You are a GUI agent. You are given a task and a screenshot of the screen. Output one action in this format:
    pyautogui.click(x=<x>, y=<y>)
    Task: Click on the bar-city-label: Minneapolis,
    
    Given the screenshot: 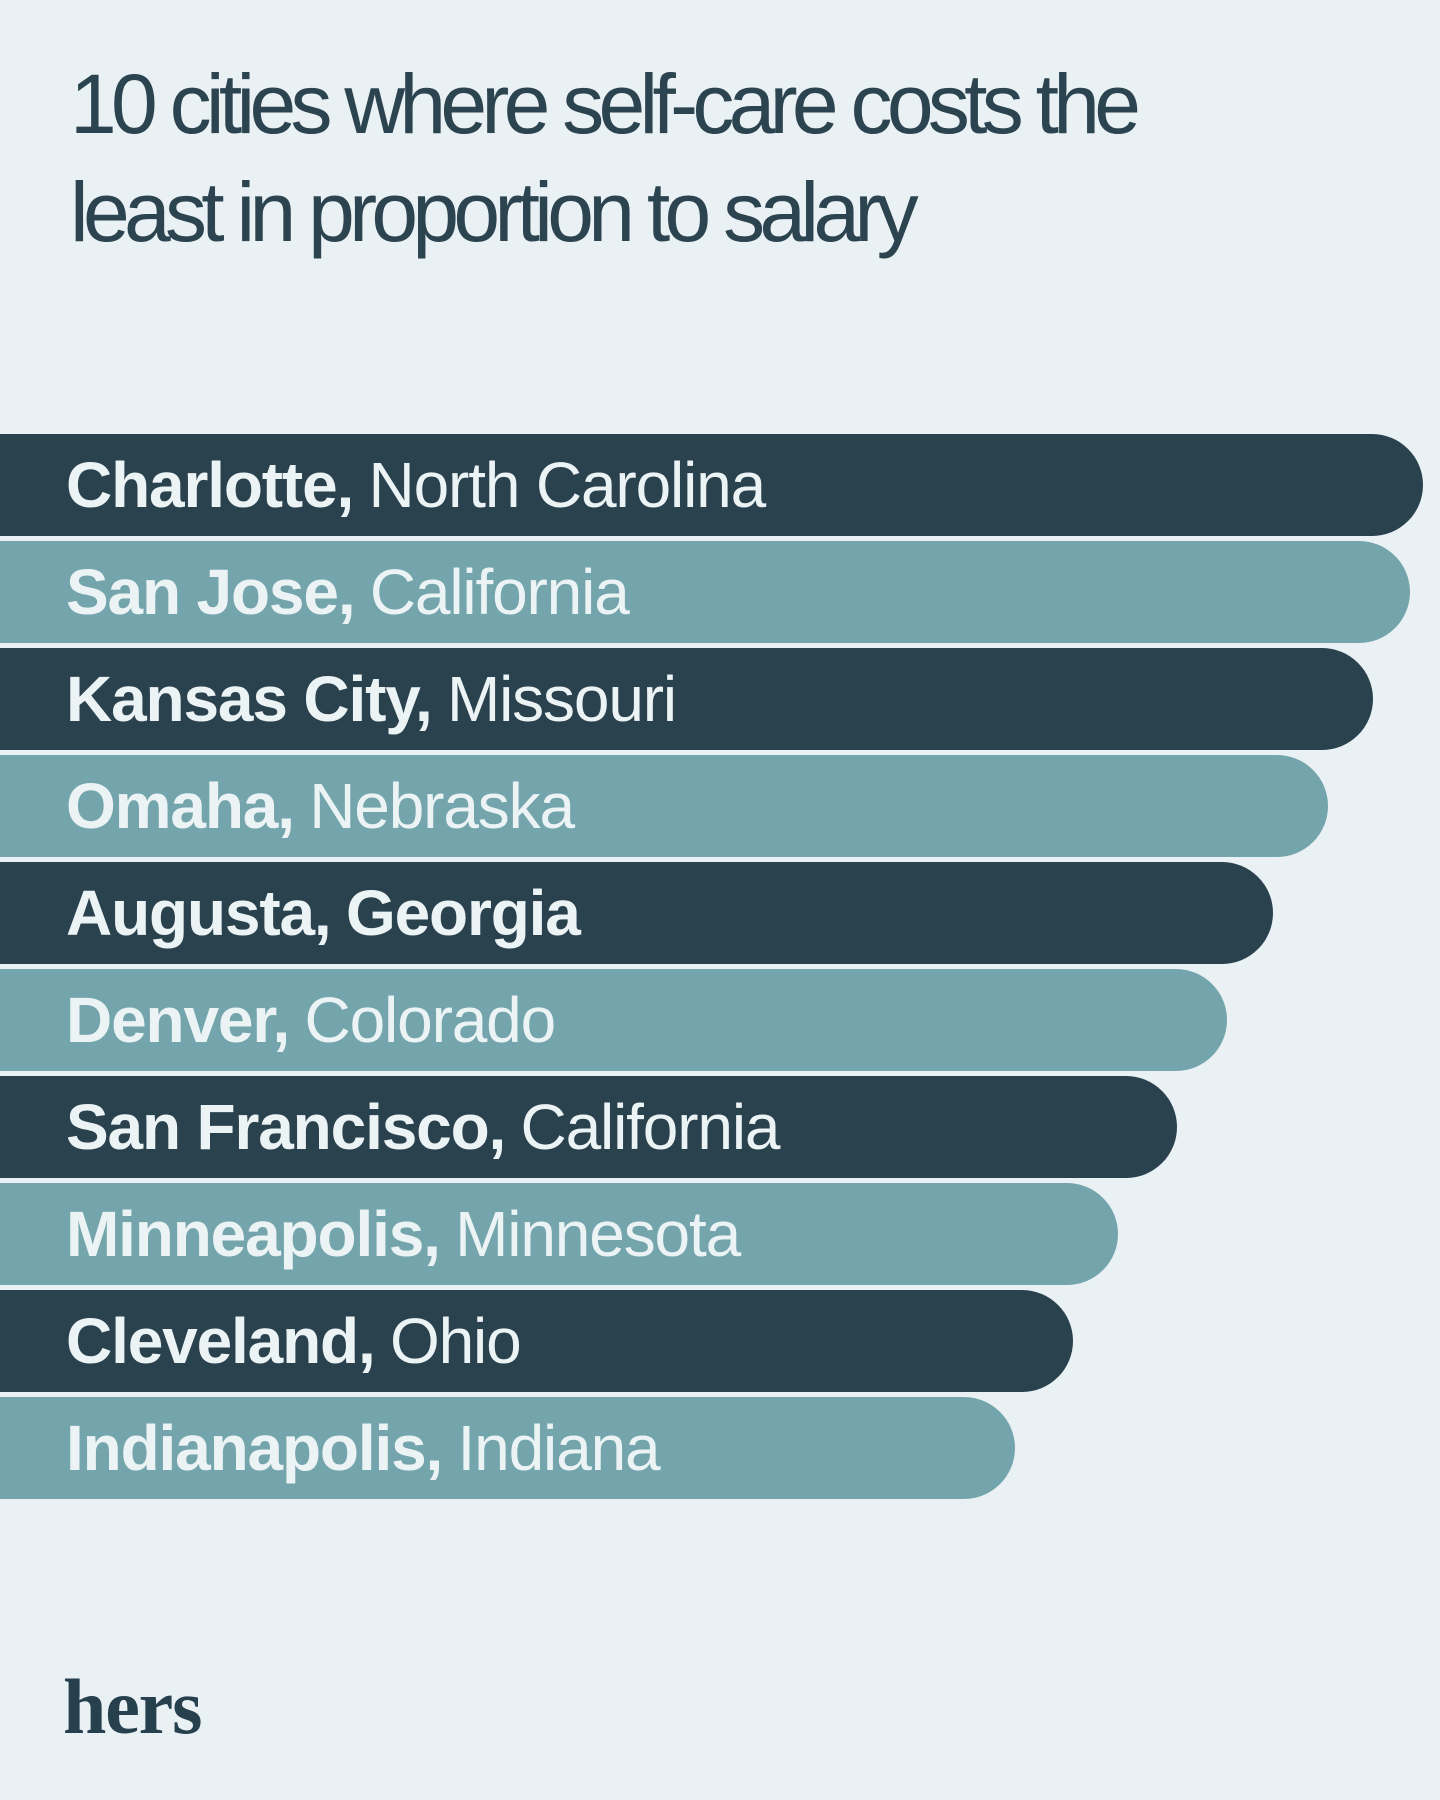 What is the action you would take?
    pyautogui.click(x=253, y=1234)
    